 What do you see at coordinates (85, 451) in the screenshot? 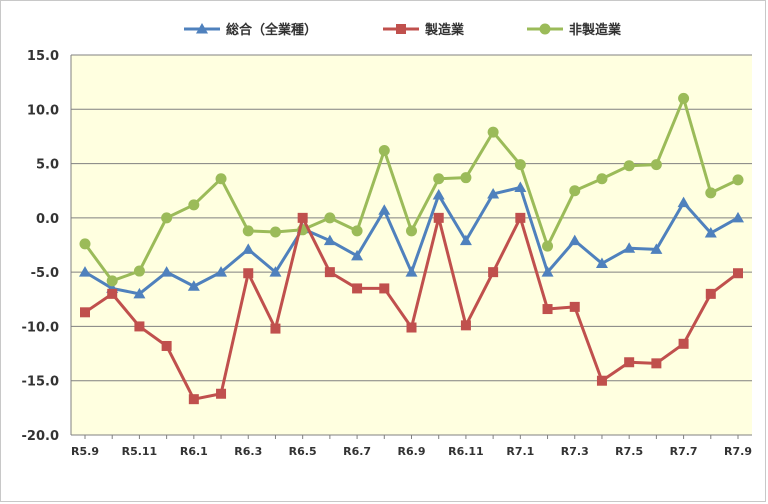
I see `x-tick-label: R5.9` at bounding box center [85, 451].